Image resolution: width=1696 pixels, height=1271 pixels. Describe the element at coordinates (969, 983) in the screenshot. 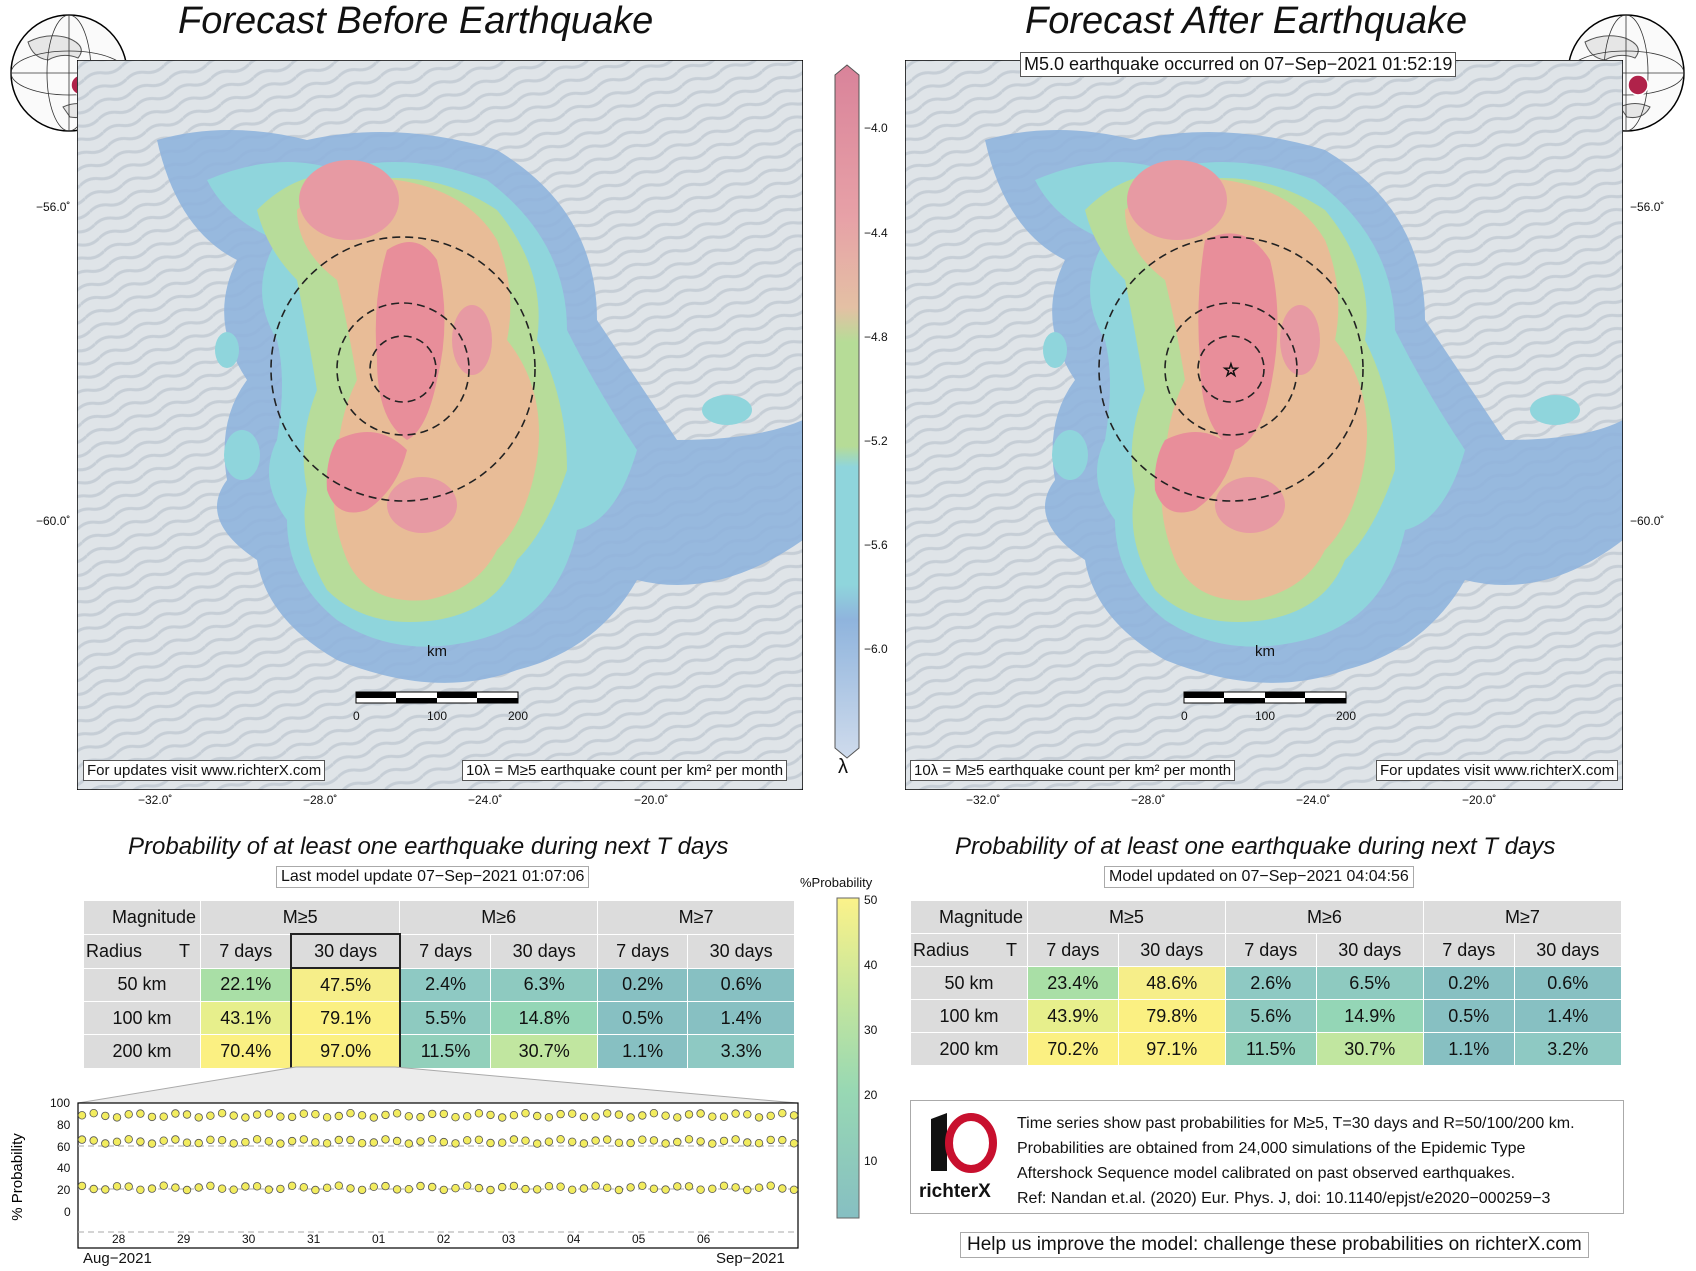

I see `right-row-radius: 50 km` at that location.